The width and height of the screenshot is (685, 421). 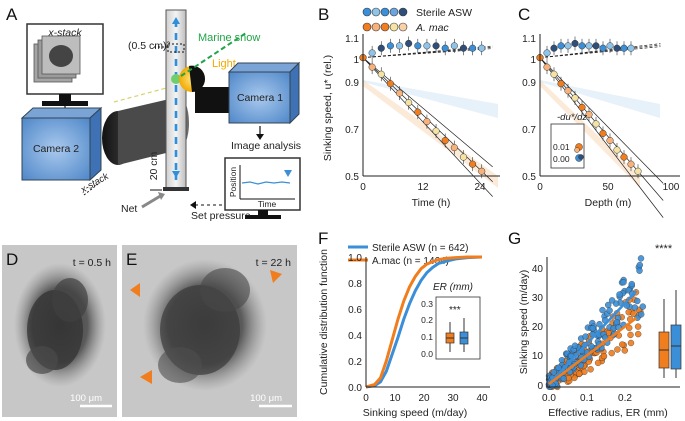 What do you see at coordinates (568, 140) in the screenshot?
I see `inset: -du*/dz 0.01 0.00` at bounding box center [568, 140].